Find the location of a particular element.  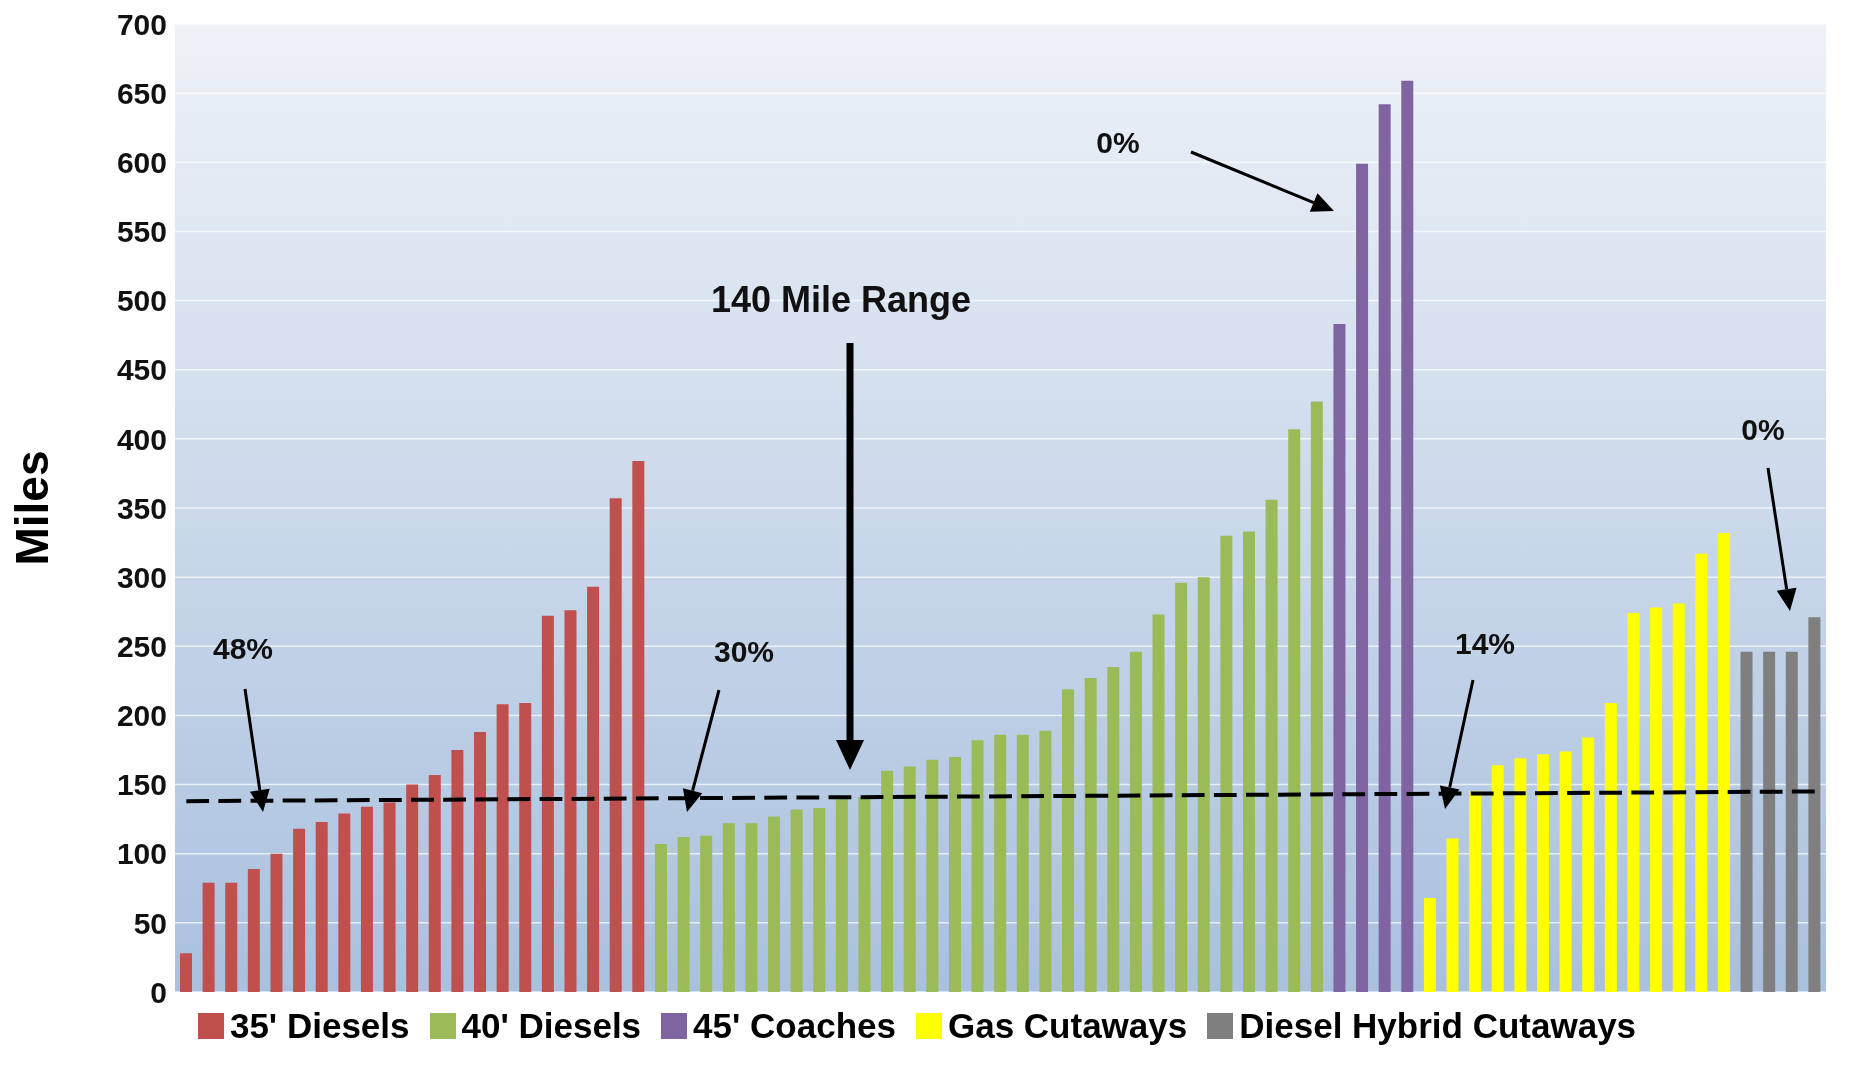

y-tick-label: 450 is located at coordinates (141, 370).